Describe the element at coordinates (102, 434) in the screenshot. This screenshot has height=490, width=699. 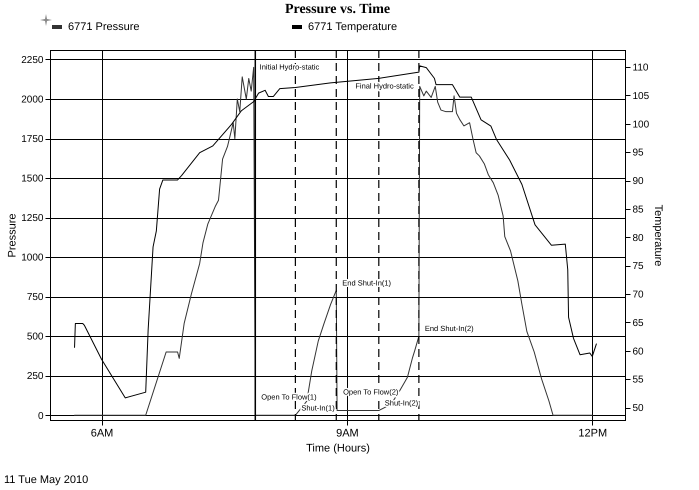
I see `x-tick-label: 6AM` at that location.